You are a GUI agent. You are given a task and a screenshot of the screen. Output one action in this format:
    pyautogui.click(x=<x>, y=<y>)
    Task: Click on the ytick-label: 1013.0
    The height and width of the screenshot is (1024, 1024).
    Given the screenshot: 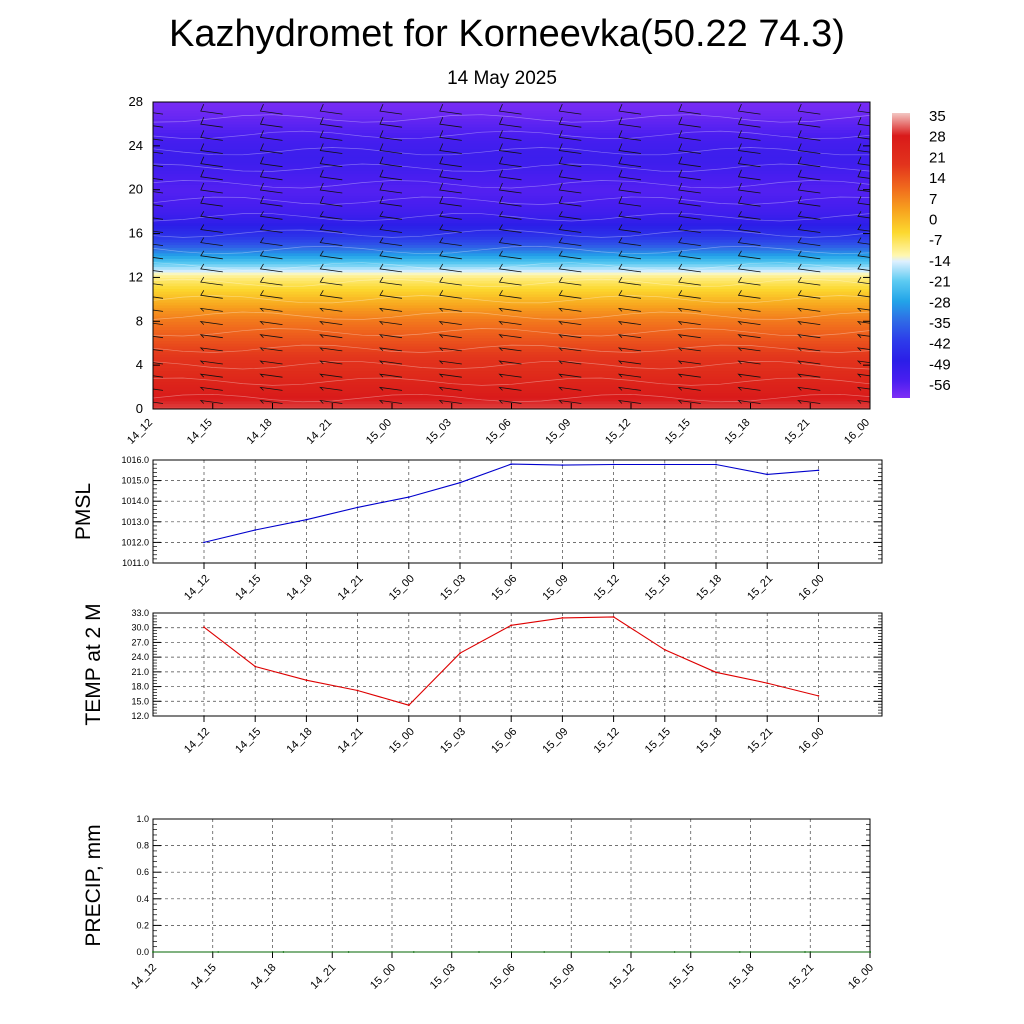 What is the action you would take?
    pyautogui.click(x=135, y=522)
    